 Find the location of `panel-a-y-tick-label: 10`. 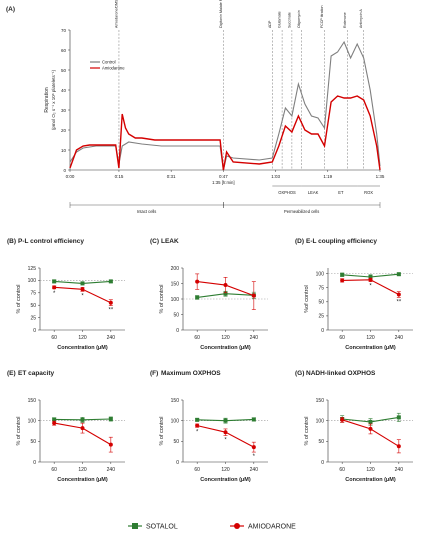

panel-a-y-tick-label: 10 is located at coordinates (64, 150).